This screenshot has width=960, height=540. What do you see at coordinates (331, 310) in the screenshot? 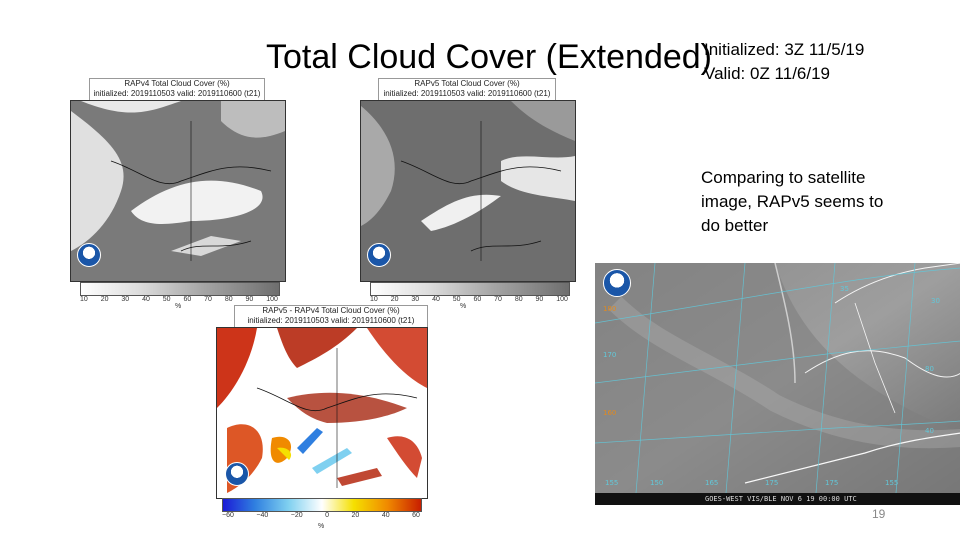
I see `diff-title: RAPv5 - RAPv4 Total Cloud Cover (%)` at bounding box center [331, 310].